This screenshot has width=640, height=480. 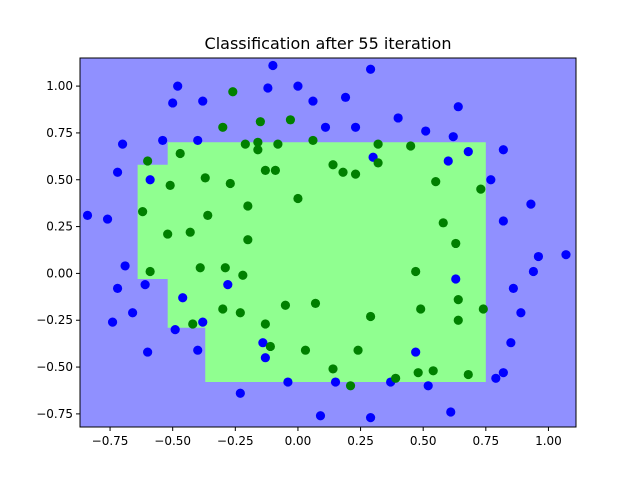 What do you see at coordinates (328, 43) in the screenshot?
I see `chart-title: Classification after 55 iteration` at bounding box center [328, 43].